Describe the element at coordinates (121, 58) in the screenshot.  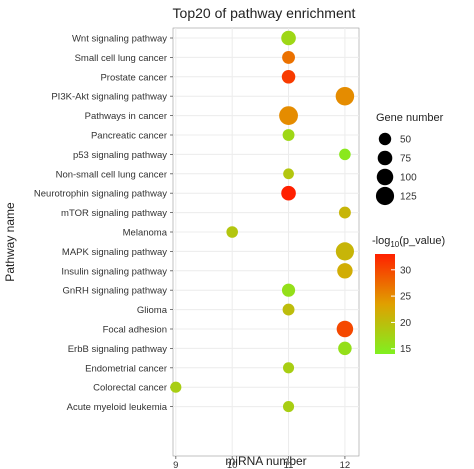
I see `y-tick-label: Small cell lung cancer` at that location.